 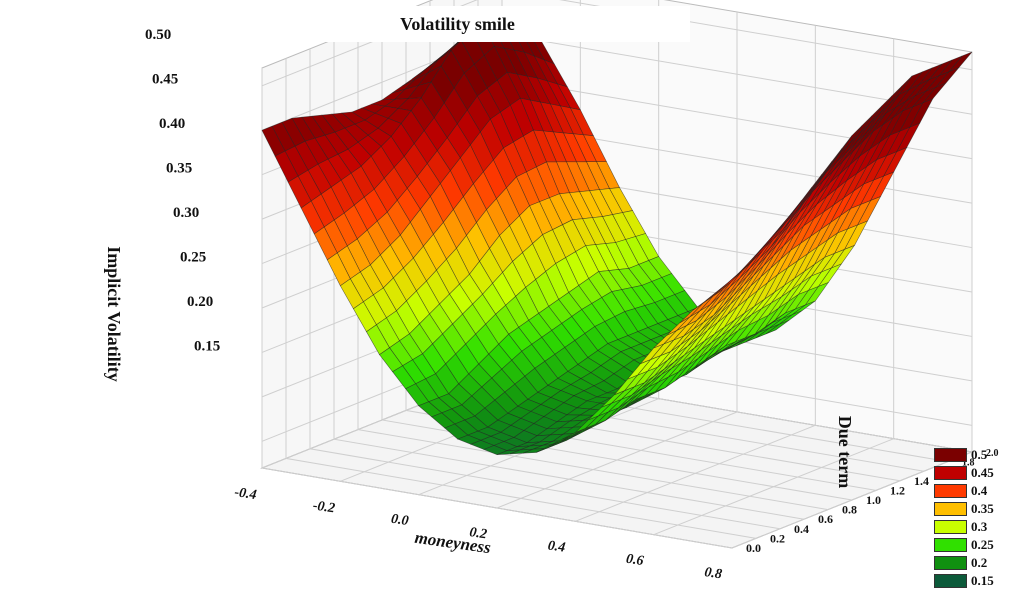 What do you see at coordinates (979, 454) in the screenshot?
I see `legend-label: 0.5` at bounding box center [979, 454].